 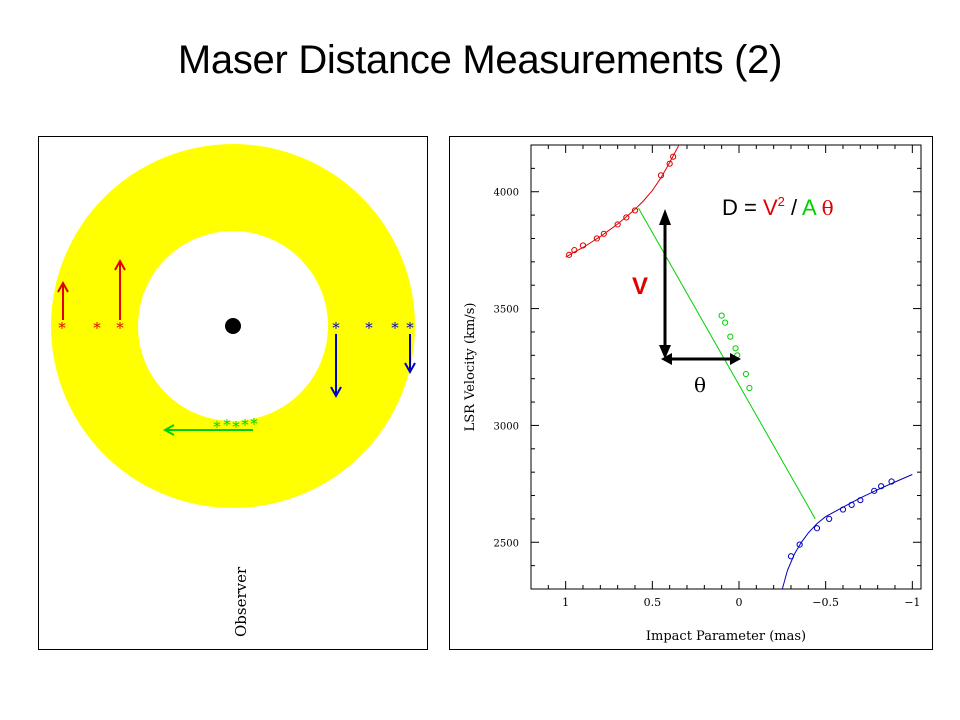 What do you see at coordinates (735, 359) in the screenshot?
I see `theta-arrow-head-right` at bounding box center [735, 359].